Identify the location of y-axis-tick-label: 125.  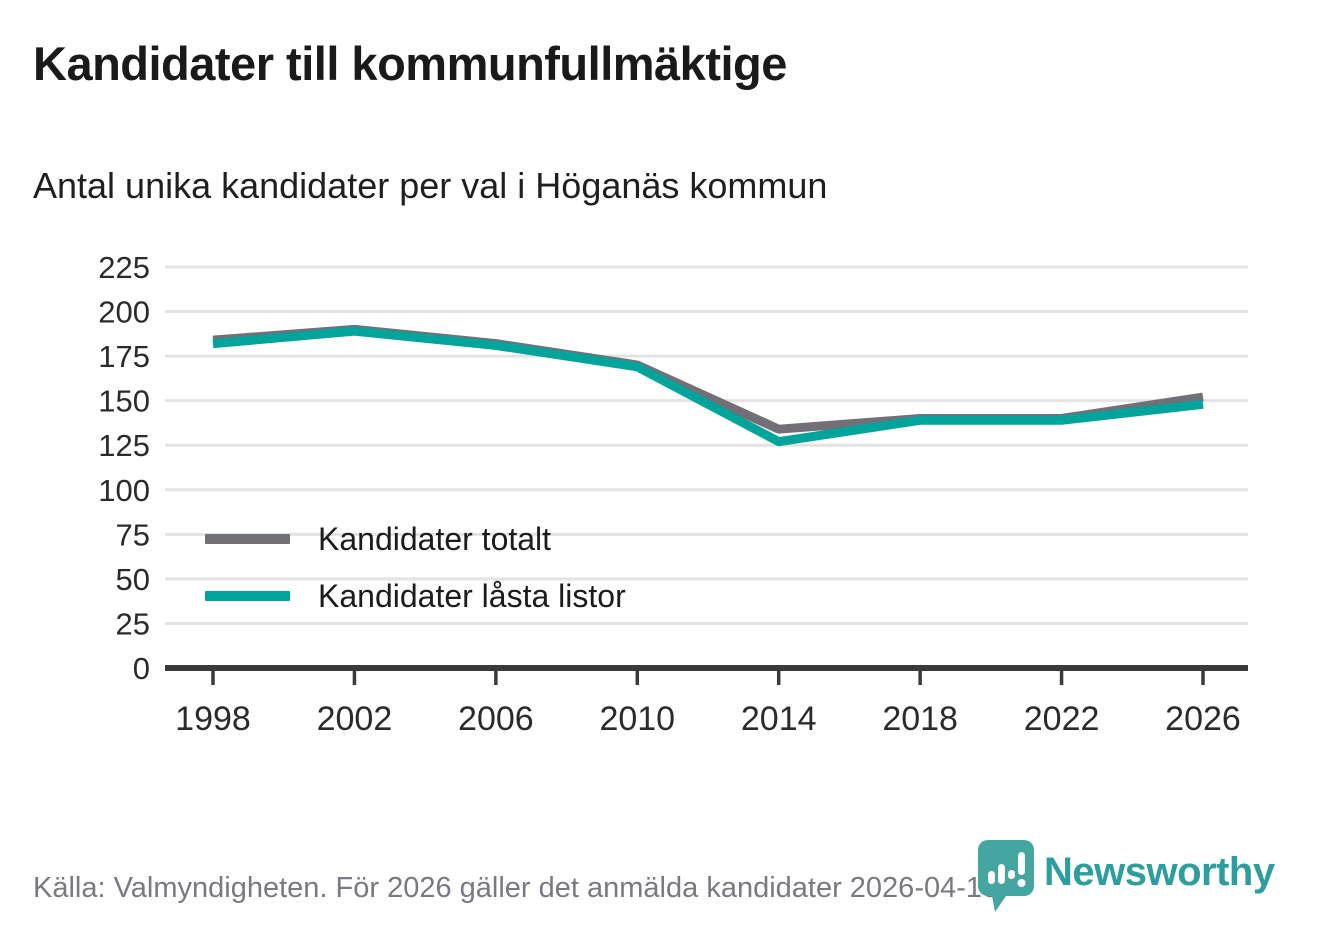
(124, 445).